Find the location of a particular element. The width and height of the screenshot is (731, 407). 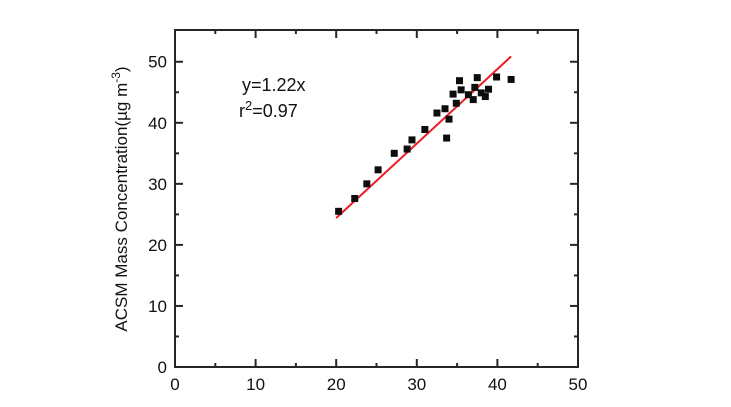

y-tick-label: 50 is located at coordinates (157, 62).